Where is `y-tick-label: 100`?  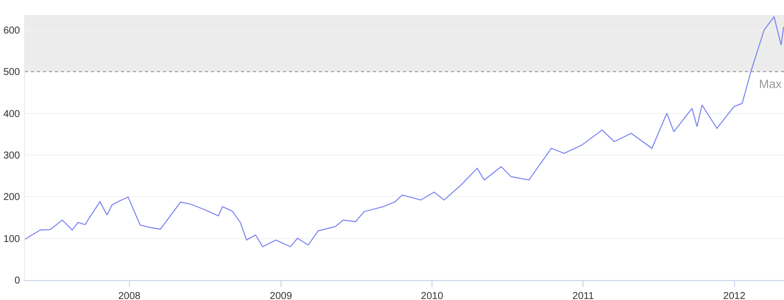 y-tick-label: 100 is located at coordinates (11, 239).